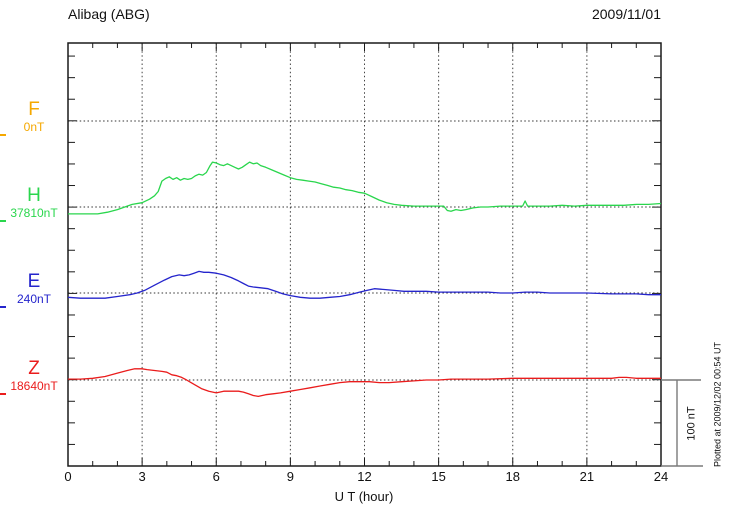 The height and width of the screenshot is (520, 730). Describe the element at coordinates (142, 476) in the screenshot. I see `x-tick-label-3: 3` at that location.